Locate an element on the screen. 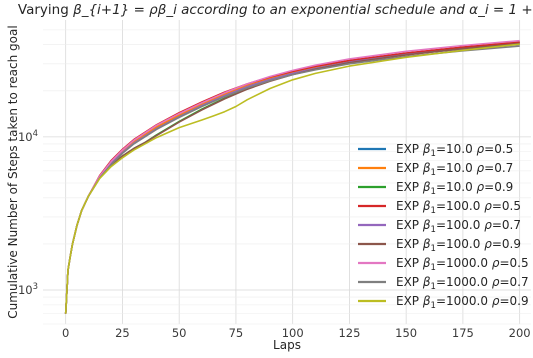 This screenshot has height=358, width=533. legend-label: EXP β1=100.0 ρ=0.9 is located at coordinates (458, 245).